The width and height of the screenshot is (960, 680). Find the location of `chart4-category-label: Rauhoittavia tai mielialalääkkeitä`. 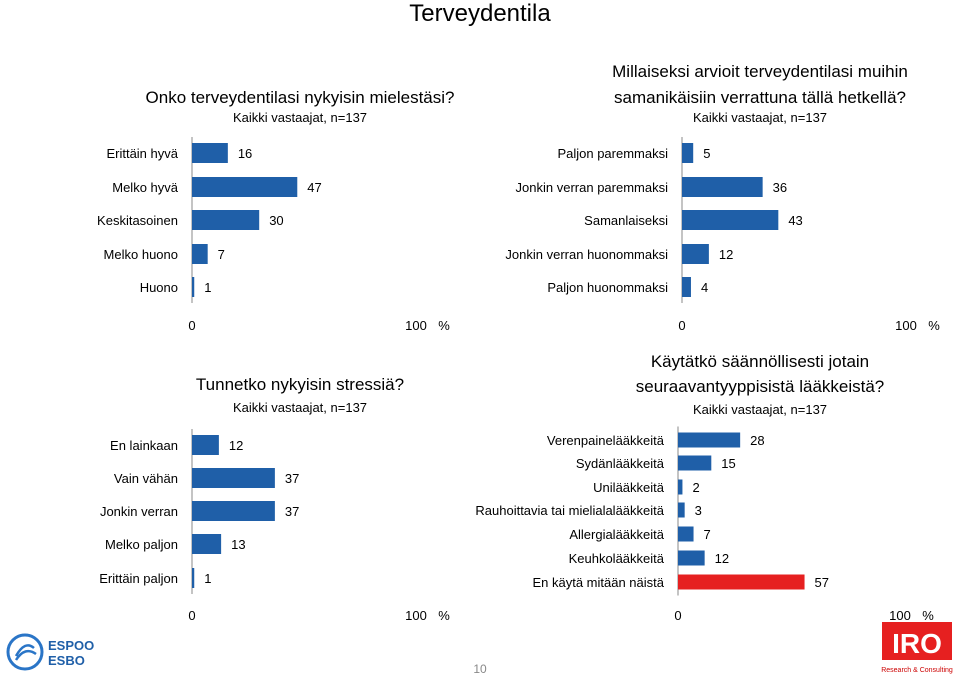

chart4-category-label: Rauhoittavia tai mielialalääkkeitä is located at coordinates (569, 510).